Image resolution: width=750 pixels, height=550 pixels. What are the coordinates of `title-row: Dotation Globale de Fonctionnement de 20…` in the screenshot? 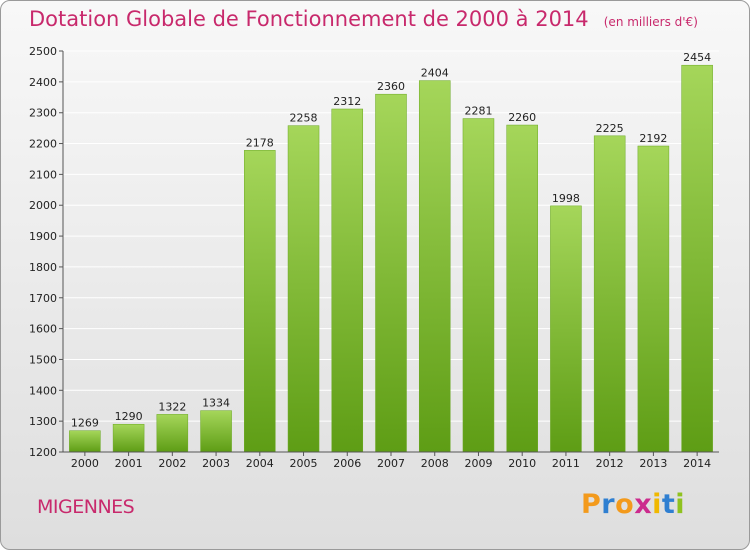 It's located at (363, 19).